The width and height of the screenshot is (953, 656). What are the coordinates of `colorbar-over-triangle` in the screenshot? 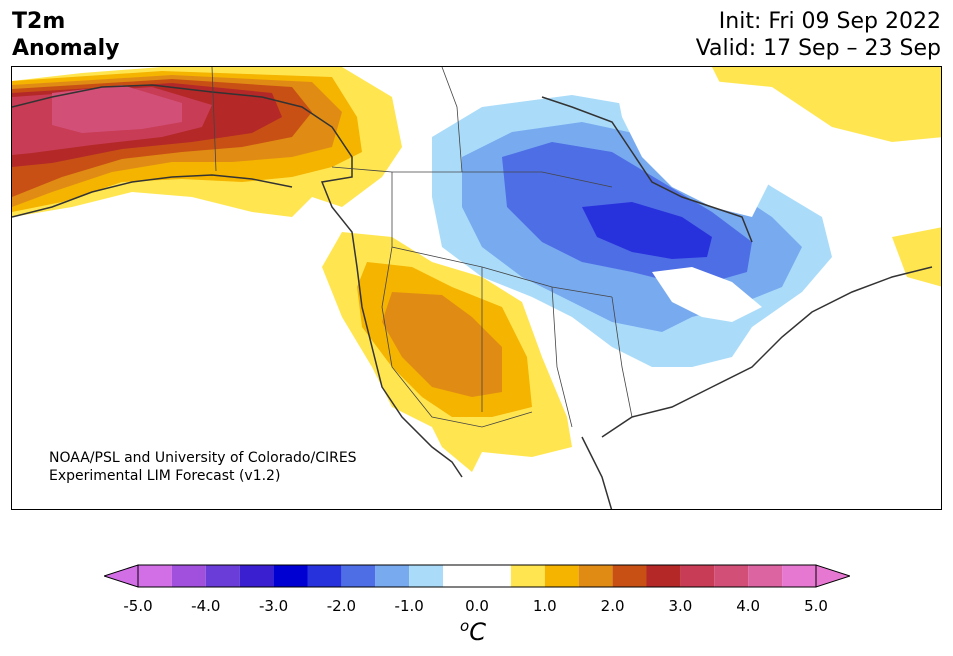 It's located at (832, 576).